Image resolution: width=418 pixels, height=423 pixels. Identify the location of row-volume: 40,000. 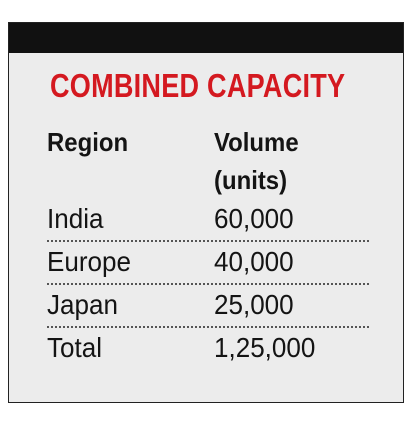
(254, 261).